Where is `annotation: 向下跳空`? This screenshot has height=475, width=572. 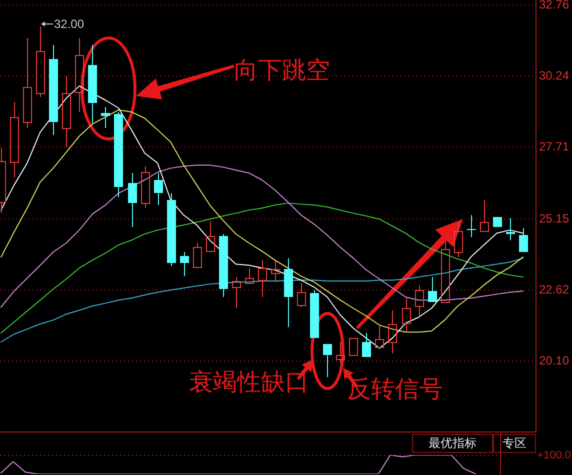 annotation: 向下跳空 is located at coordinates (282, 70).